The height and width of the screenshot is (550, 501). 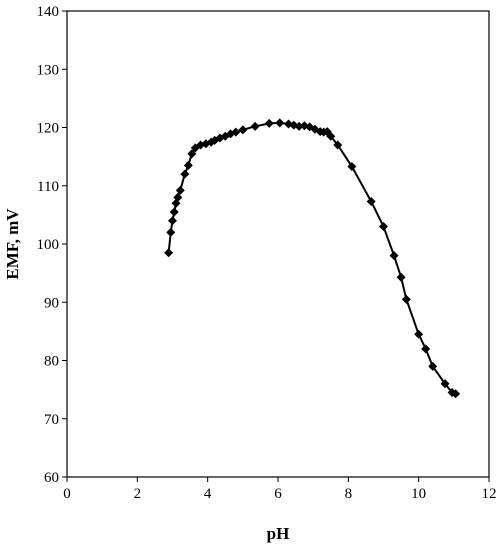 What do you see at coordinates (12, 244) in the screenshot?
I see `y-axis-title: EMF, mV` at bounding box center [12, 244].